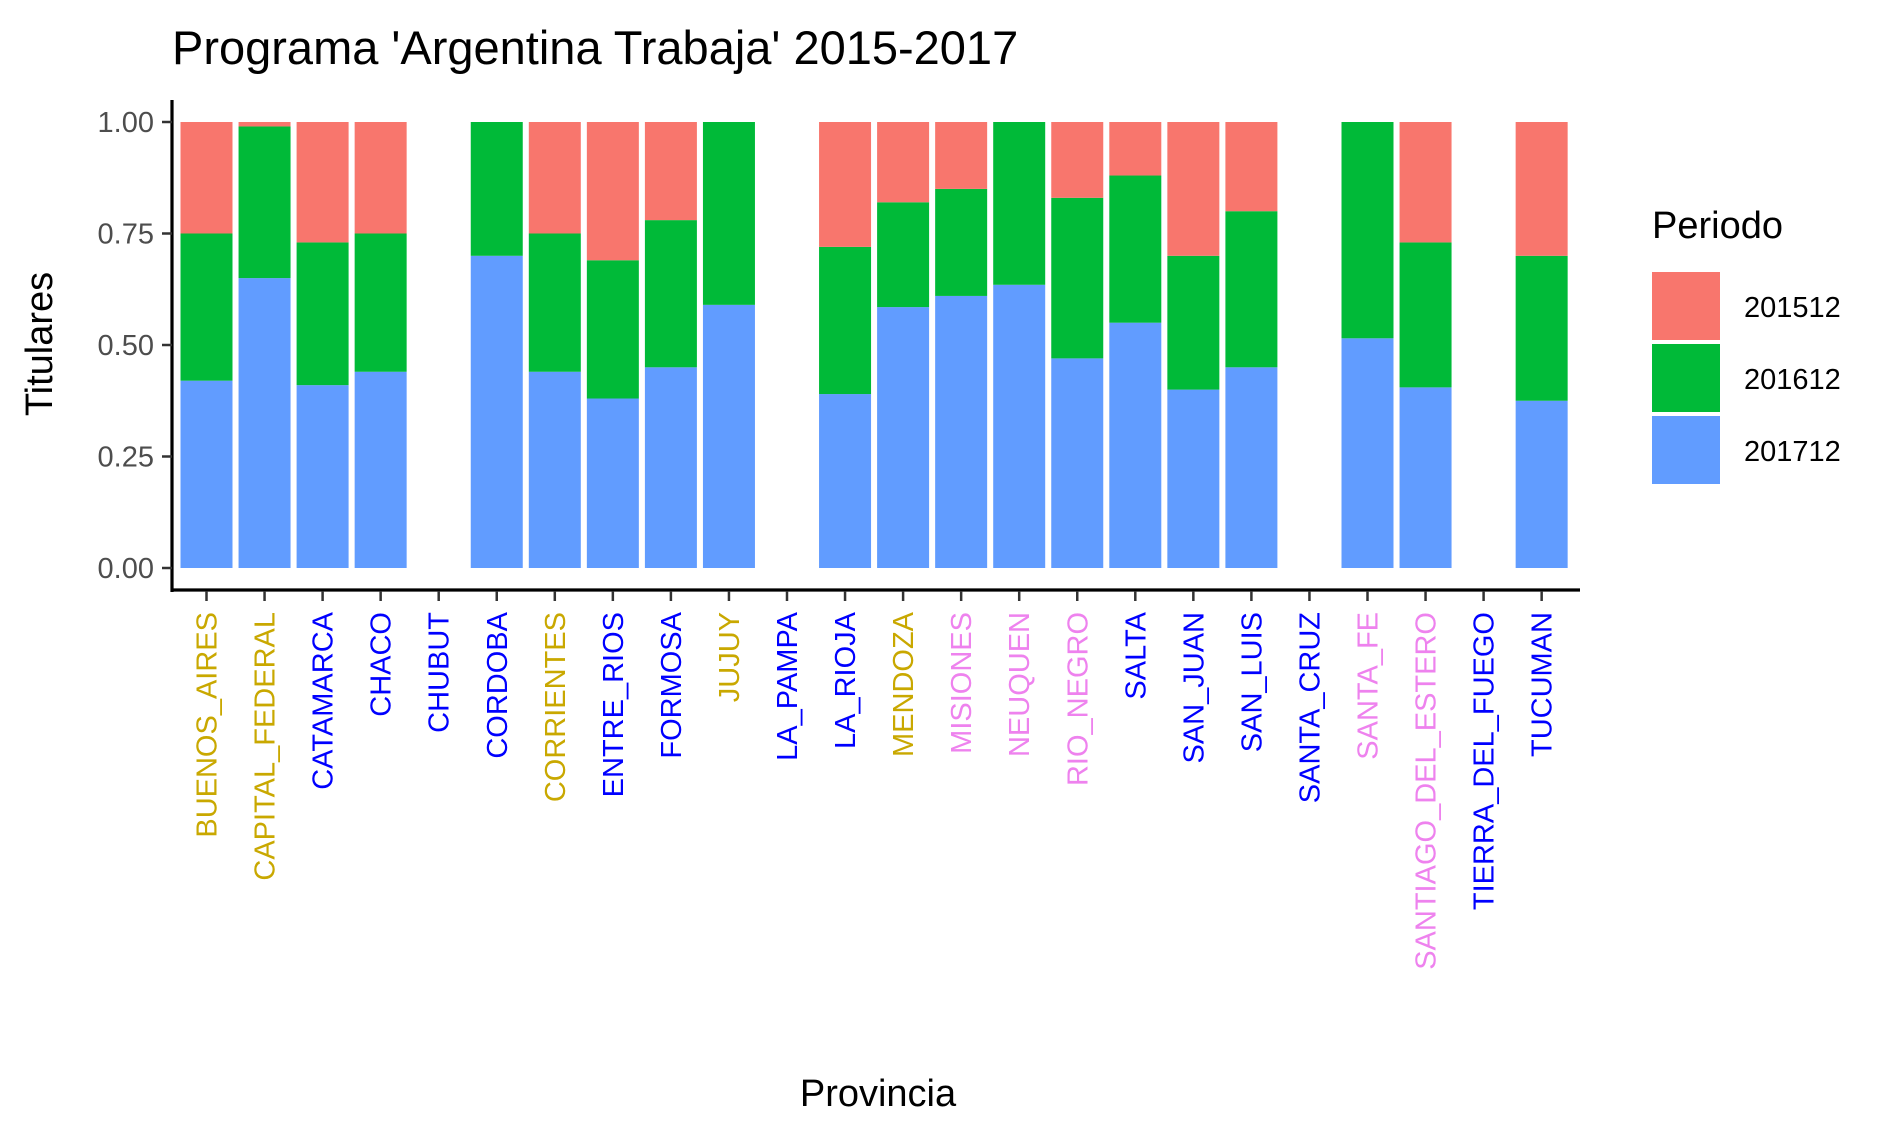  Describe the element at coordinates (498, 684) in the screenshot. I see `x-tick-label-cordoba: CORDOBA` at that location.